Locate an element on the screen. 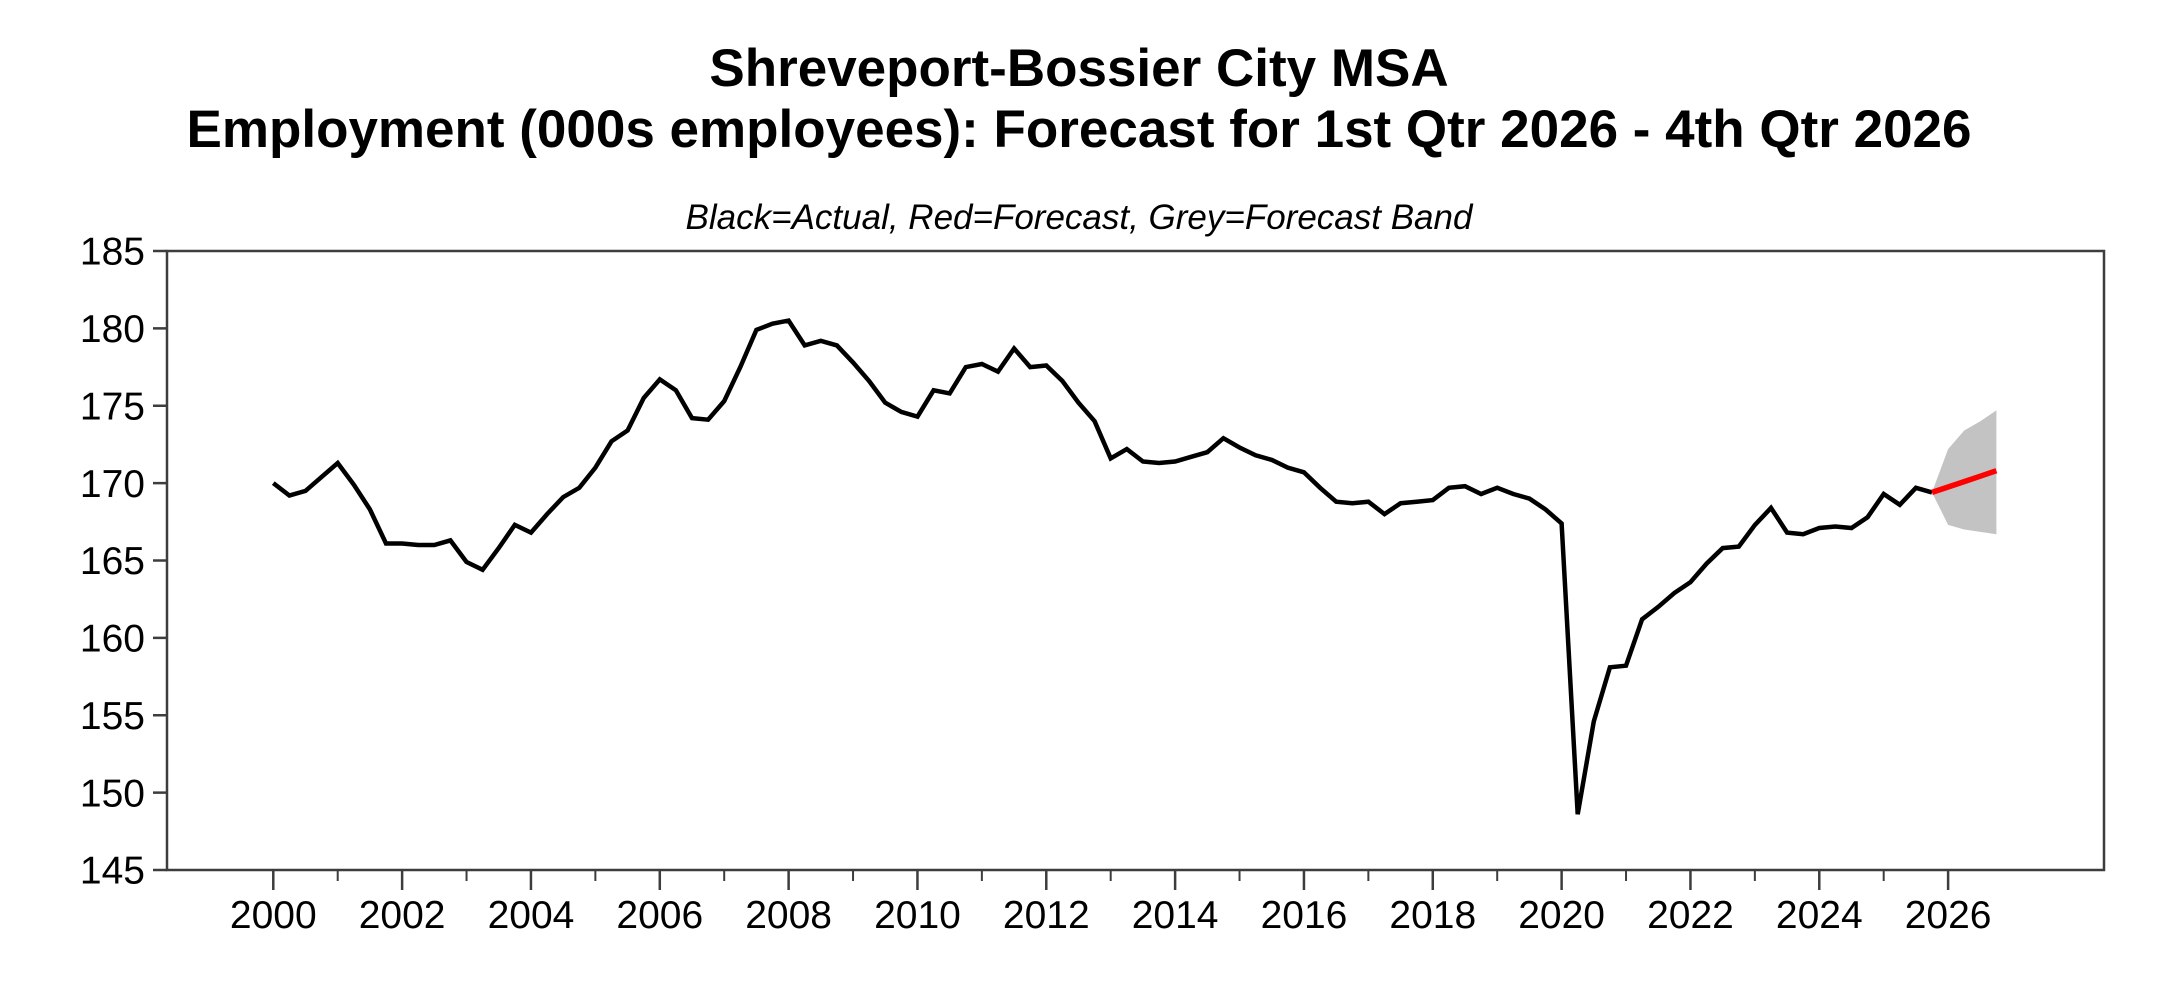 This screenshot has width=2158, height=982. x-axis-tick-label: 2008 is located at coordinates (788, 915).